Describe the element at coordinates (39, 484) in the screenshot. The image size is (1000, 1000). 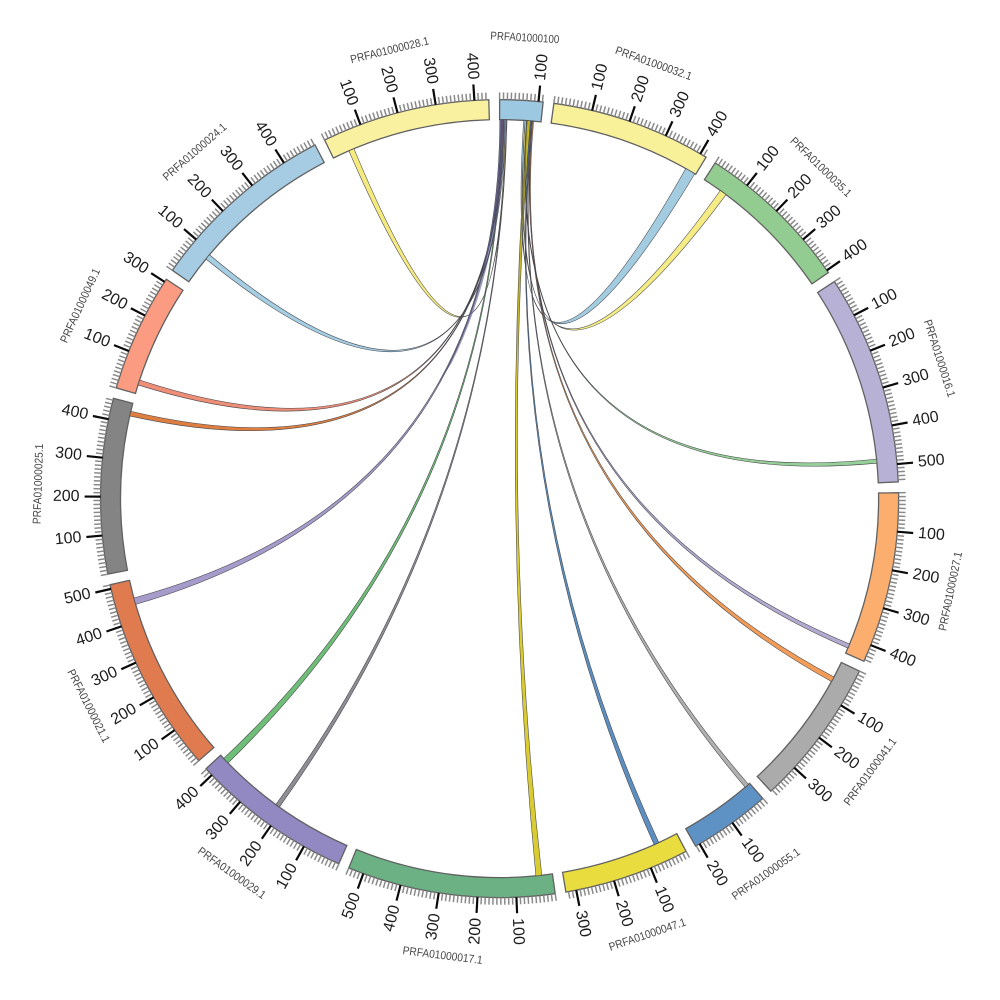
I see `svg-text: PRFA01000025.1` at that location.